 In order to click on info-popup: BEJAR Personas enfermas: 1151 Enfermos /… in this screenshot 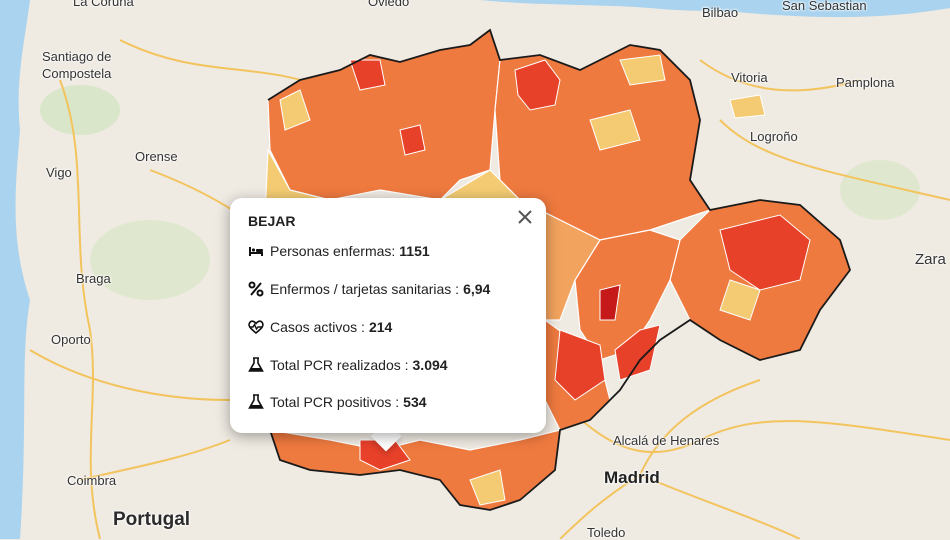, I will do `click(388, 315)`.